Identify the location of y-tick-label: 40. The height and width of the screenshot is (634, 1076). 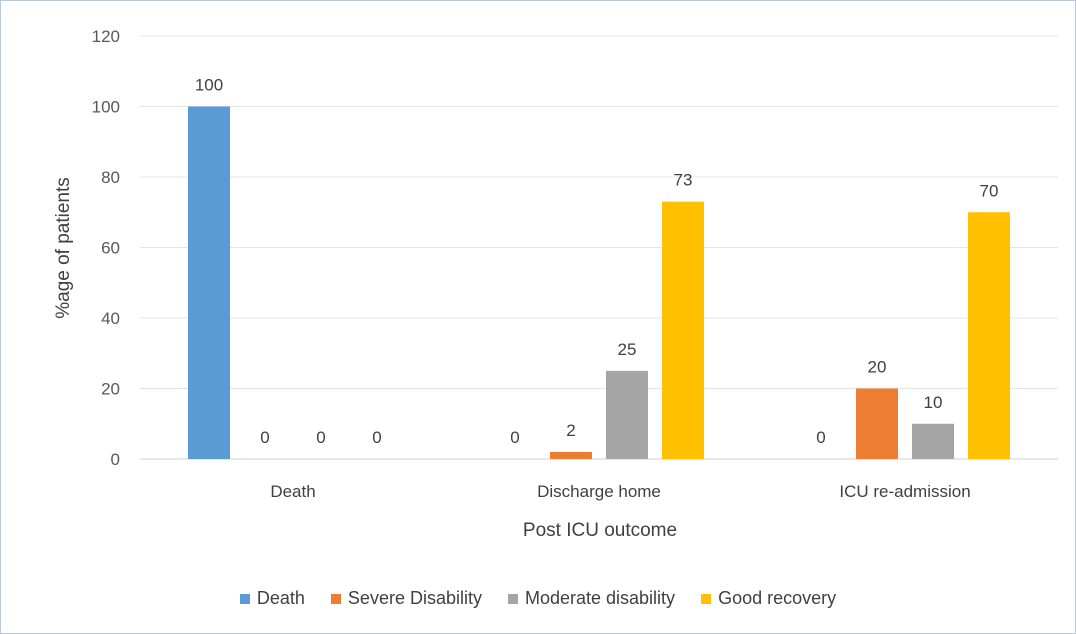
(110, 318).